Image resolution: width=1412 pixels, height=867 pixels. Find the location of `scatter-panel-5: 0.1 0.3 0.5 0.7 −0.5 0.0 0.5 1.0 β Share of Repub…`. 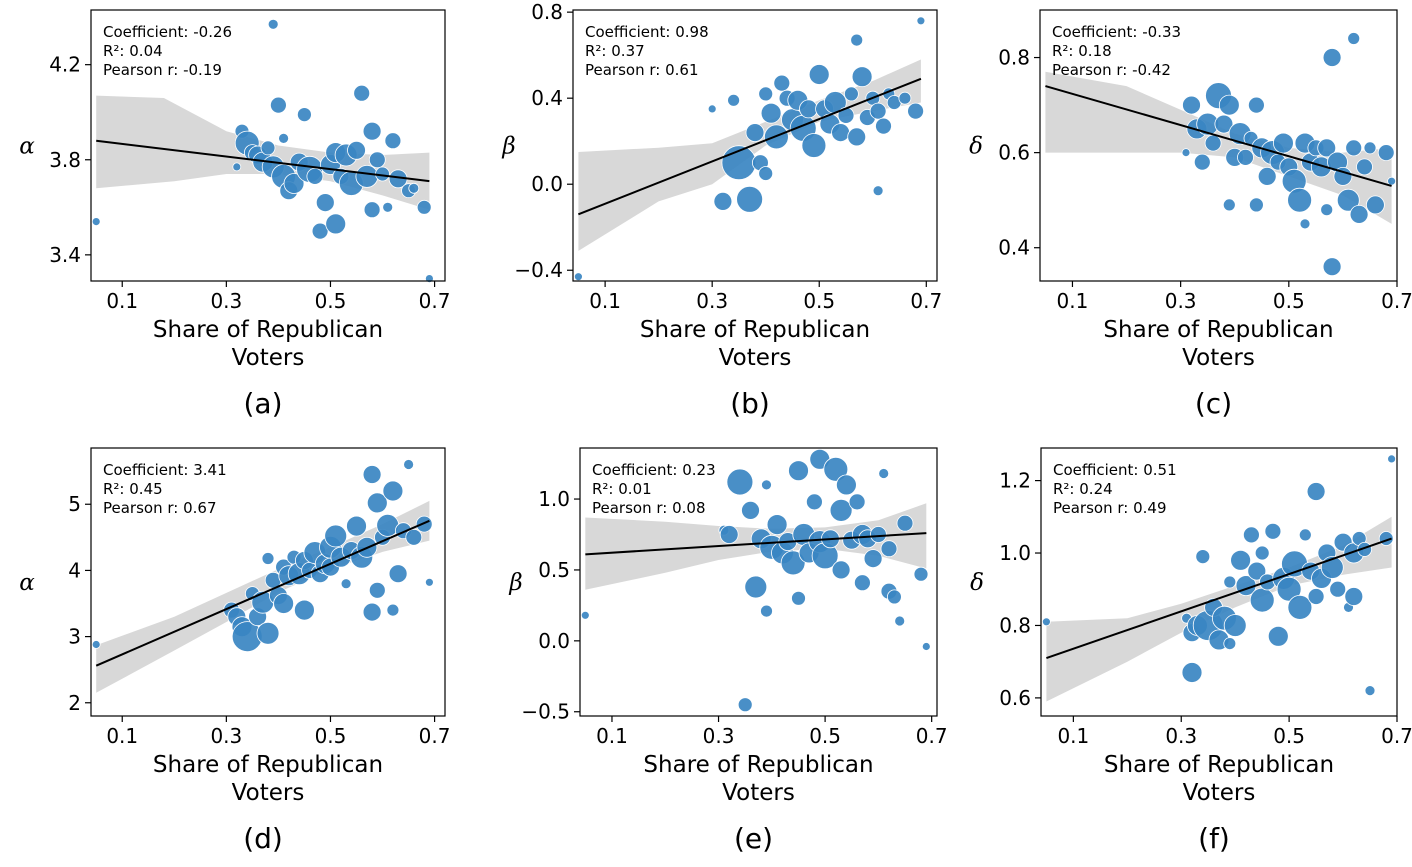

scatter-panel-5: 0.1 0.3 0.5 0.7 −0.5 0.0 0.5 1.0 β Share of Repub… is located at coordinates (728, 651).